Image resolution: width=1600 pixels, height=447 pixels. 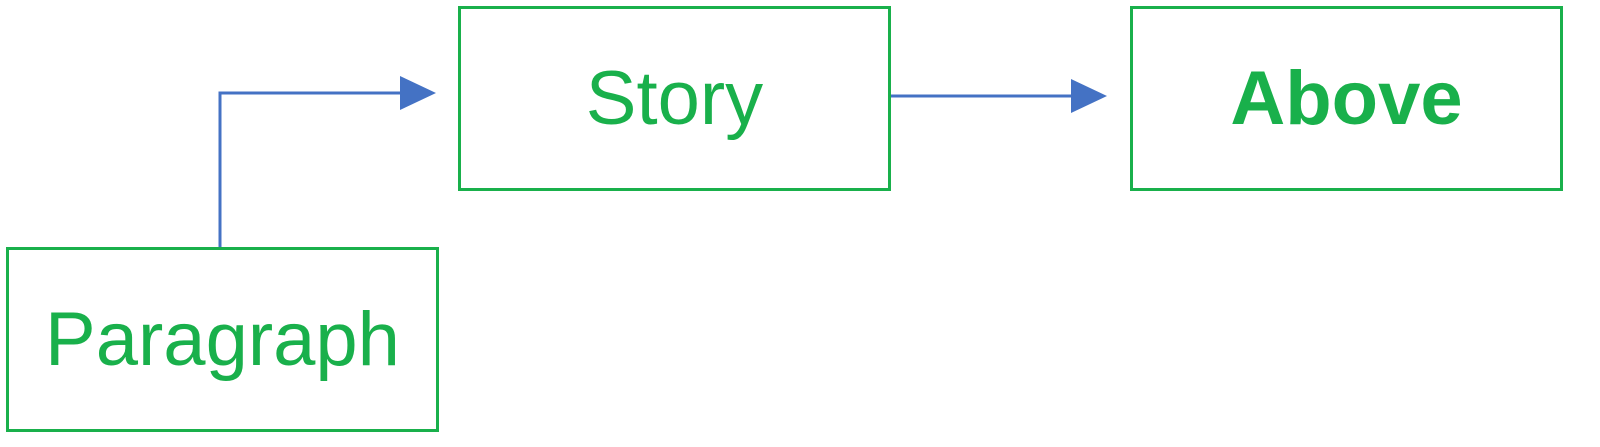 I want to click on node-story-label: Story, so click(x=674, y=98).